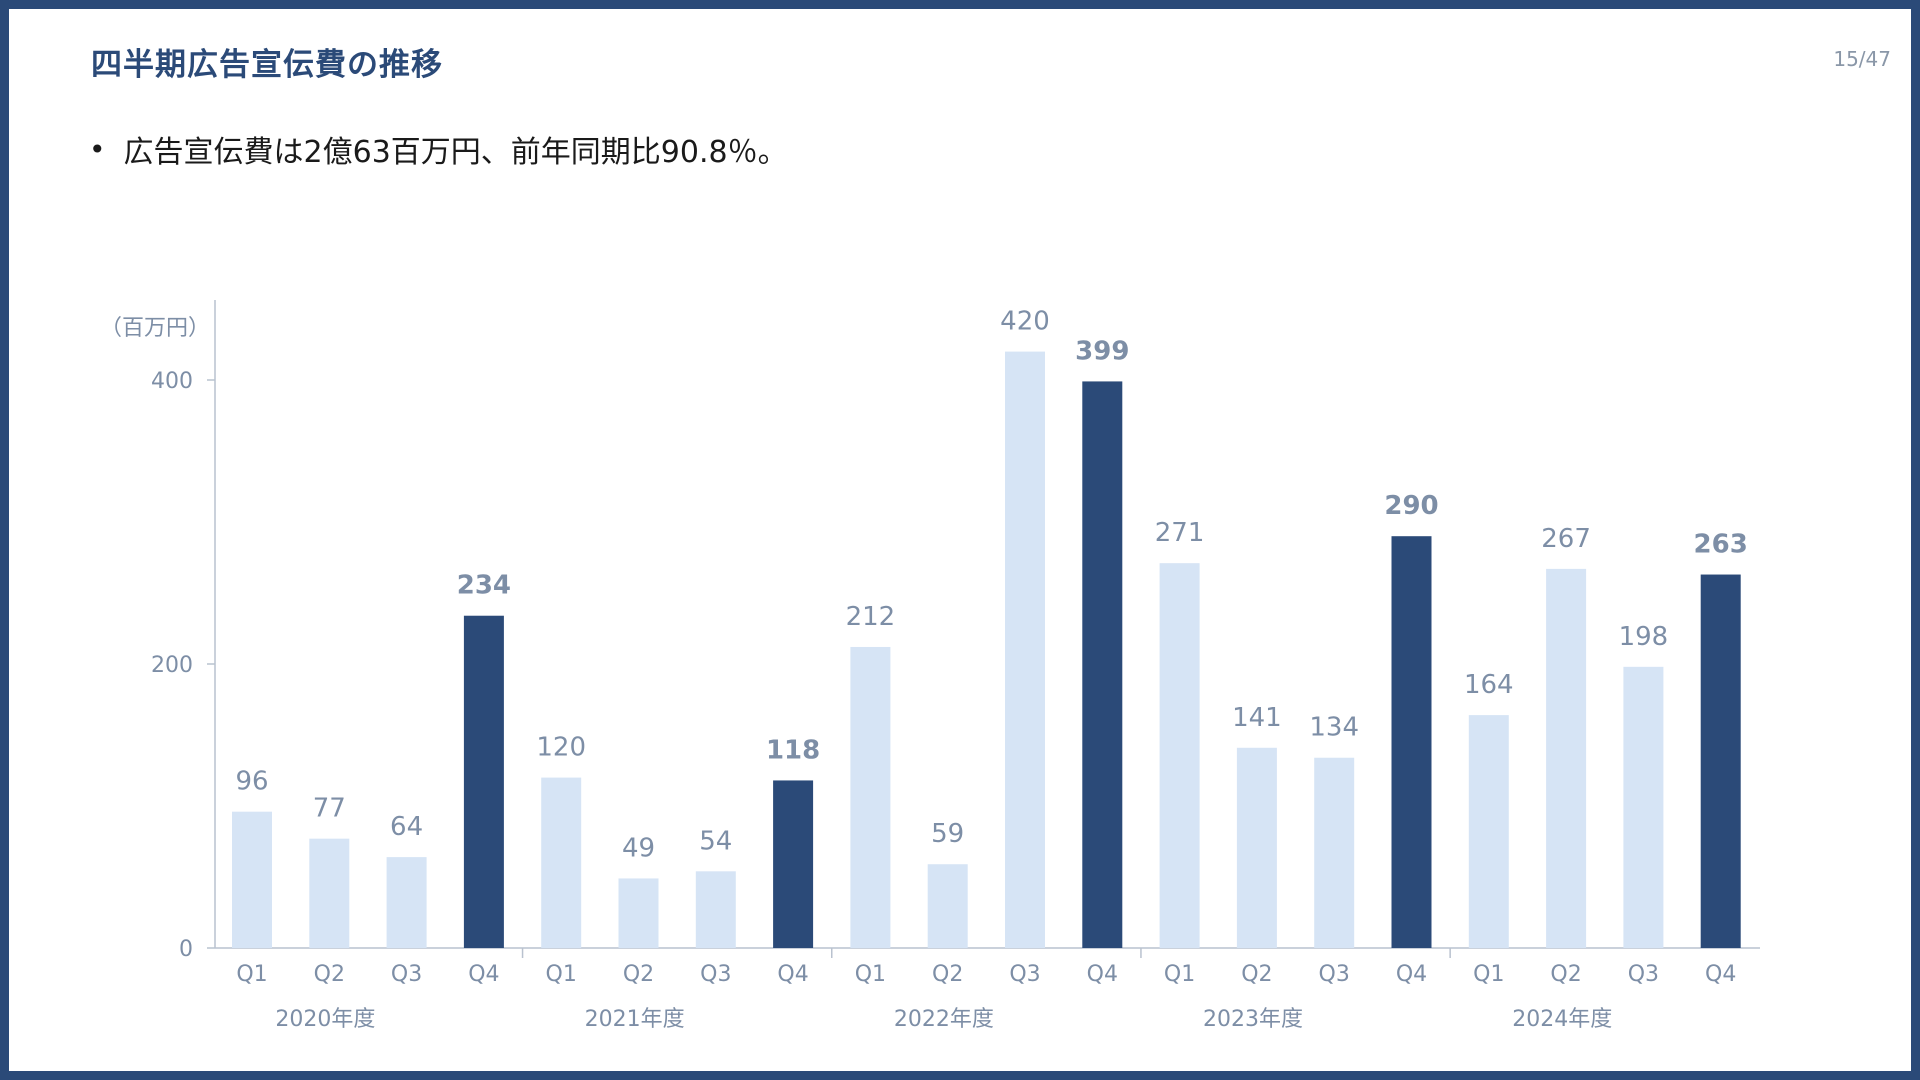 Image resolution: width=1920 pixels, height=1080 pixels. Describe the element at coordinates (947, 834) in the screenshot. I see `data-label: 59` at that location.